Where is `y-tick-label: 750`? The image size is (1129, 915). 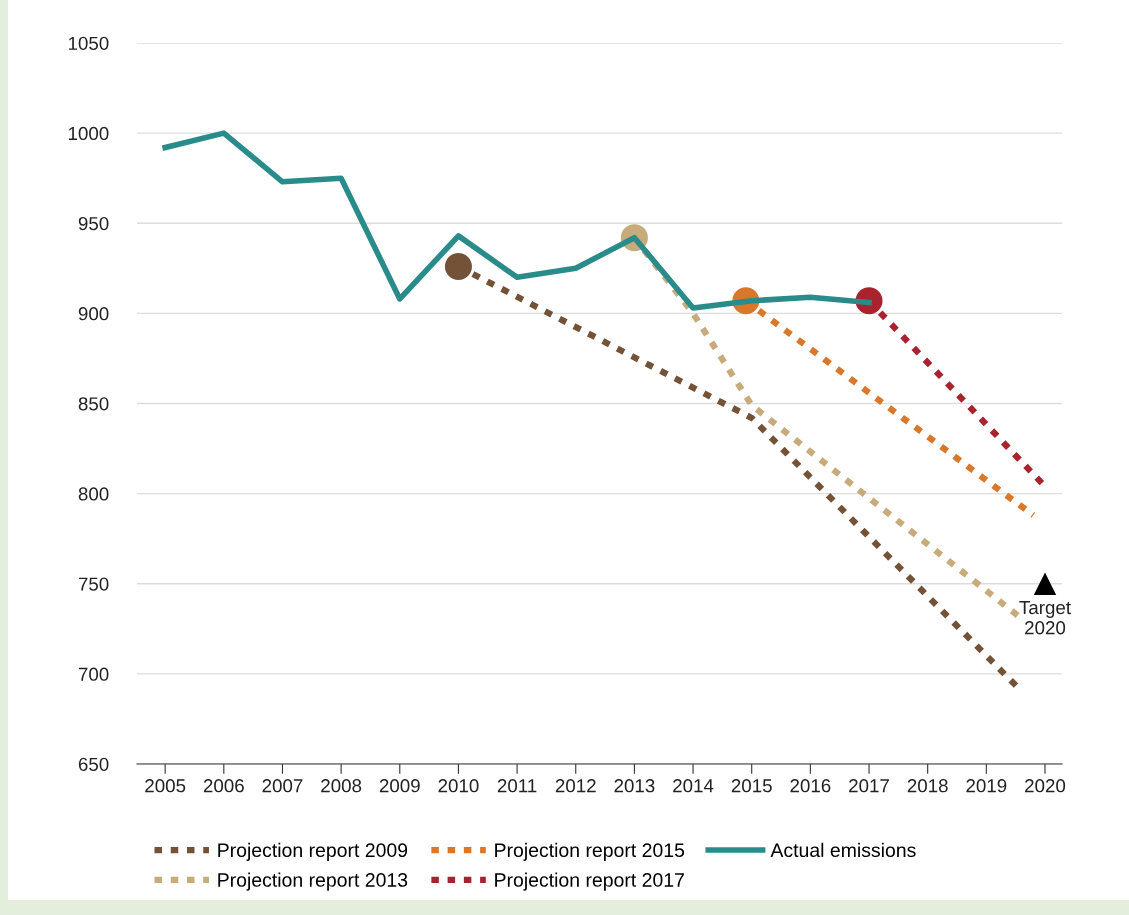
y-tick-label: 750 is located at coordinates (93, 584).